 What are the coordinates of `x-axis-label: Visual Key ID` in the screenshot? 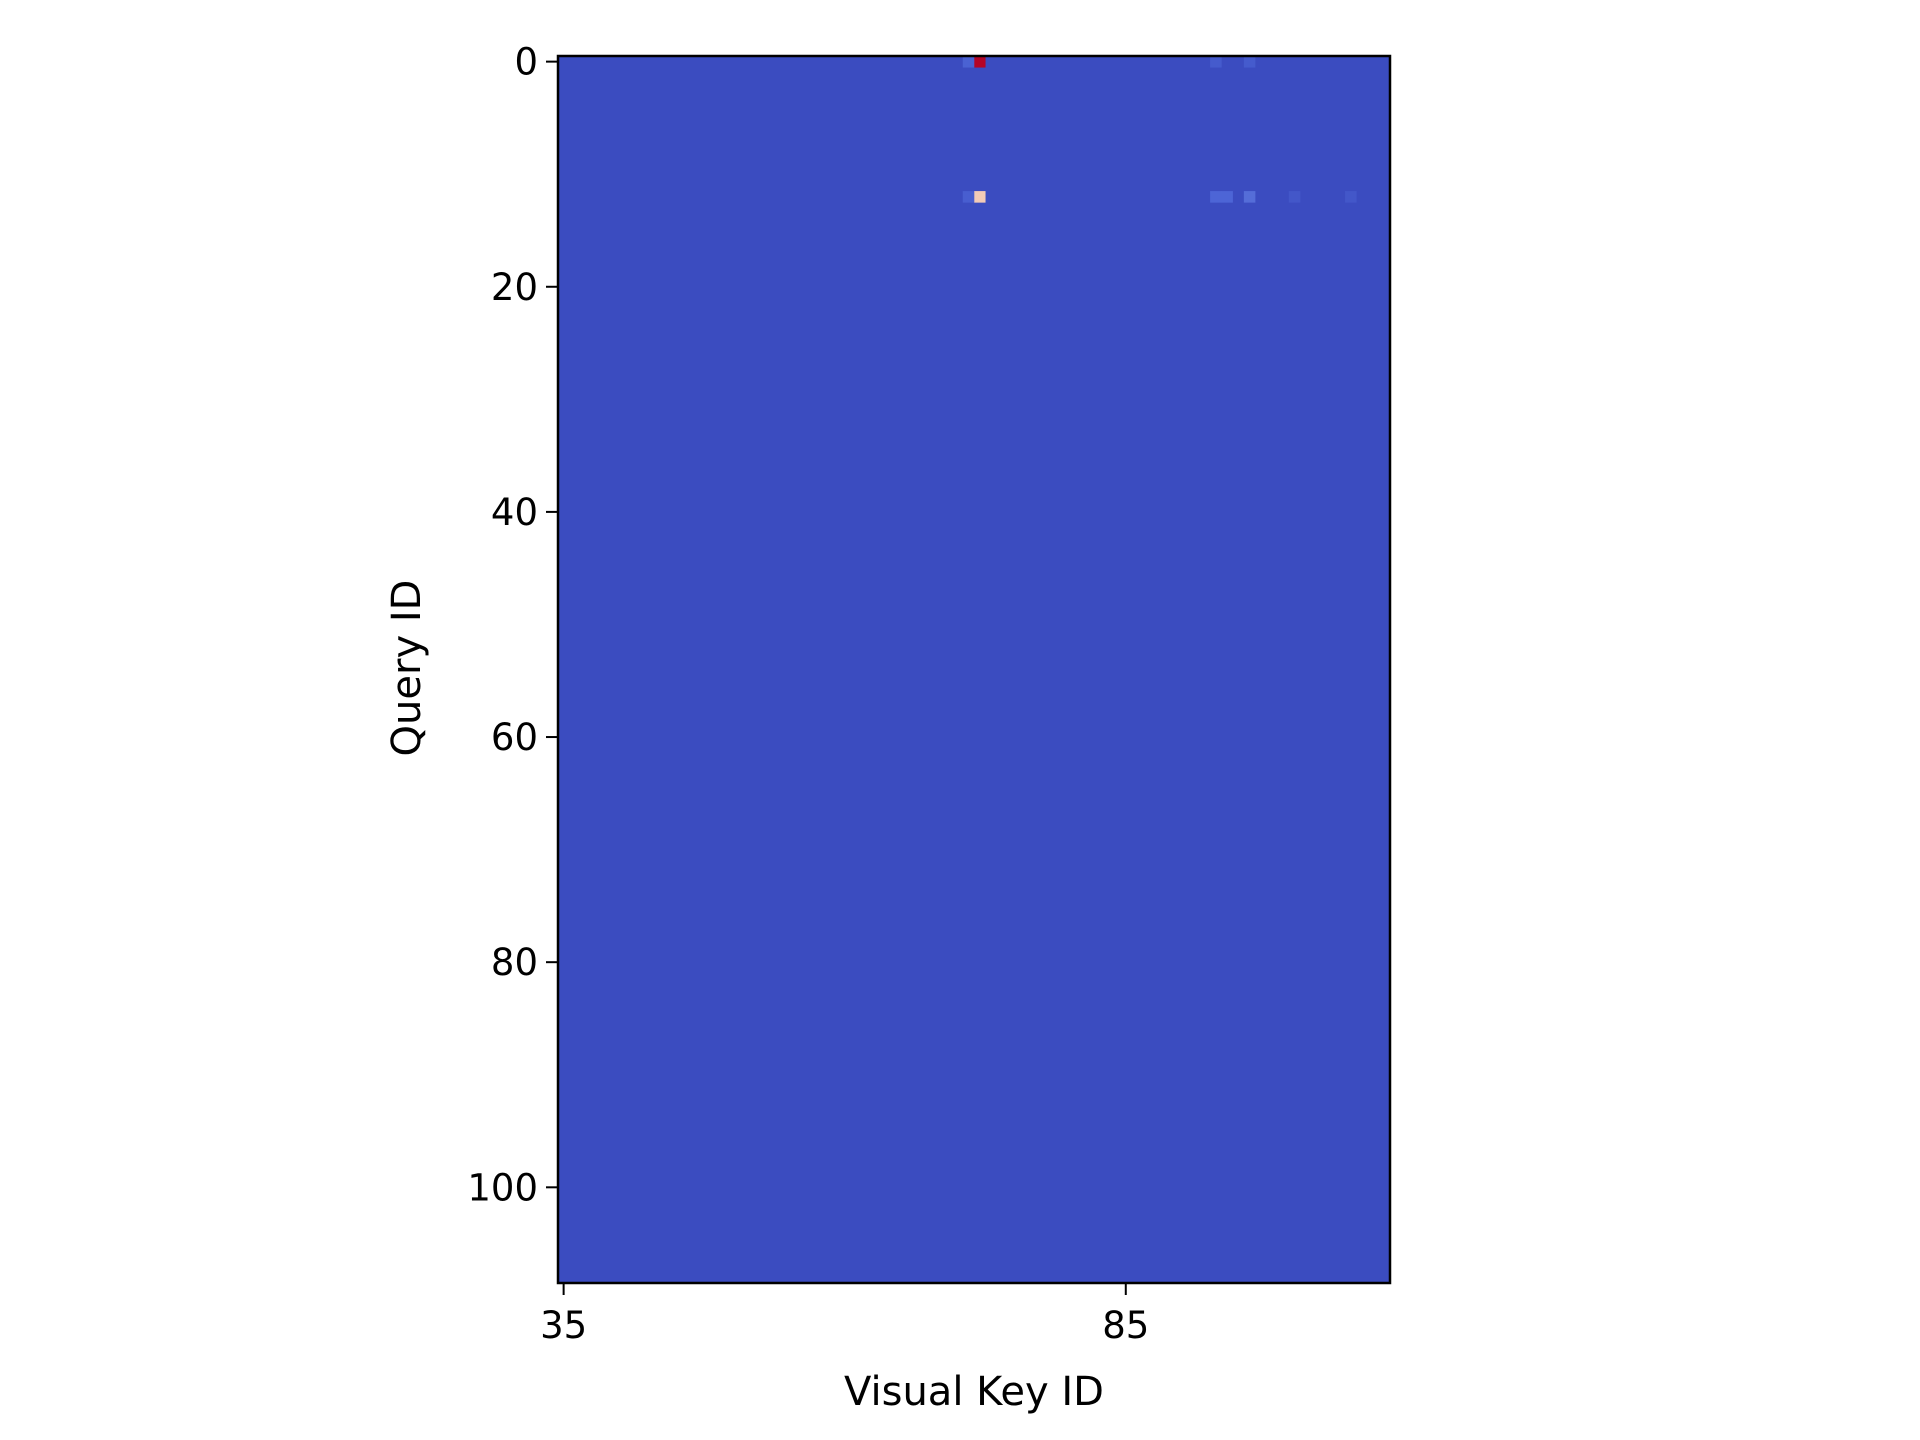 It's located at (974, 1392).